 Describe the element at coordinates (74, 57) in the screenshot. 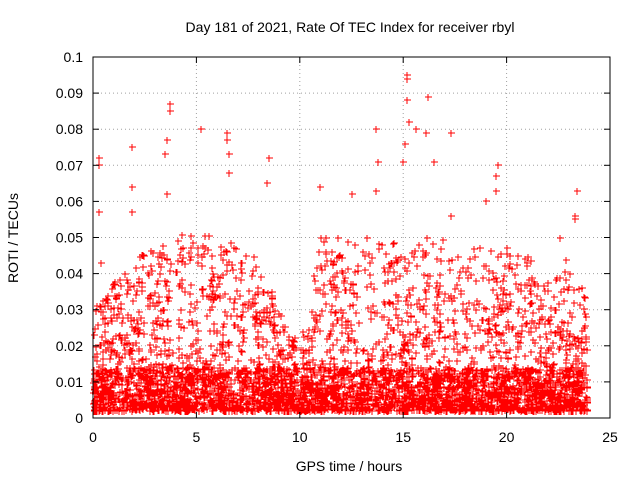

I see `y-tick-label: 0.1` at that location.